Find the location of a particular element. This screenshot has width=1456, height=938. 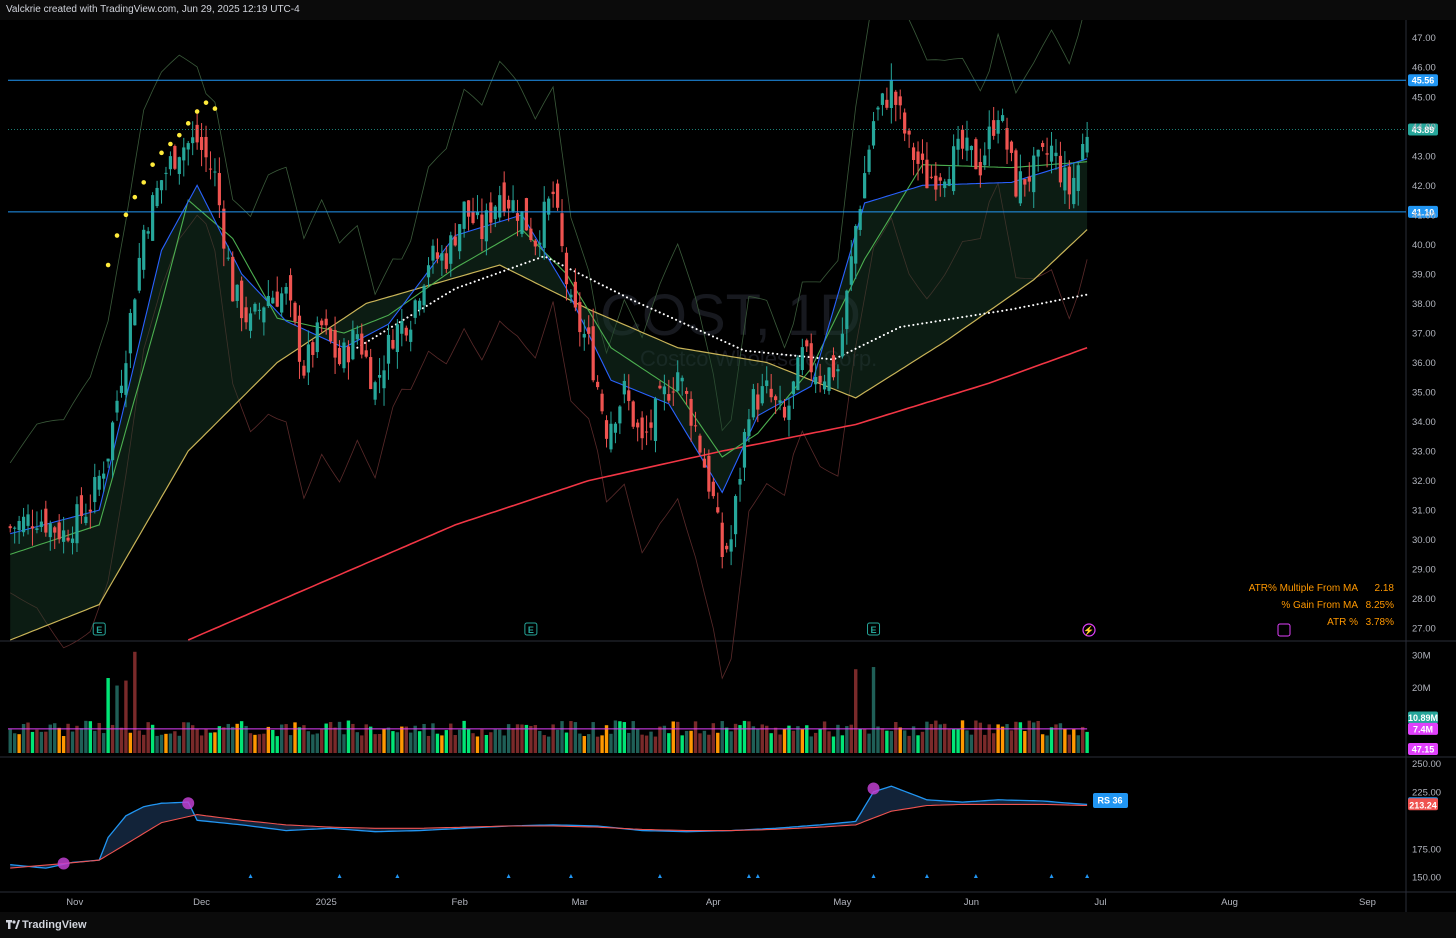

volume-tick-label: 20M is located at coordinates (1421, 688).